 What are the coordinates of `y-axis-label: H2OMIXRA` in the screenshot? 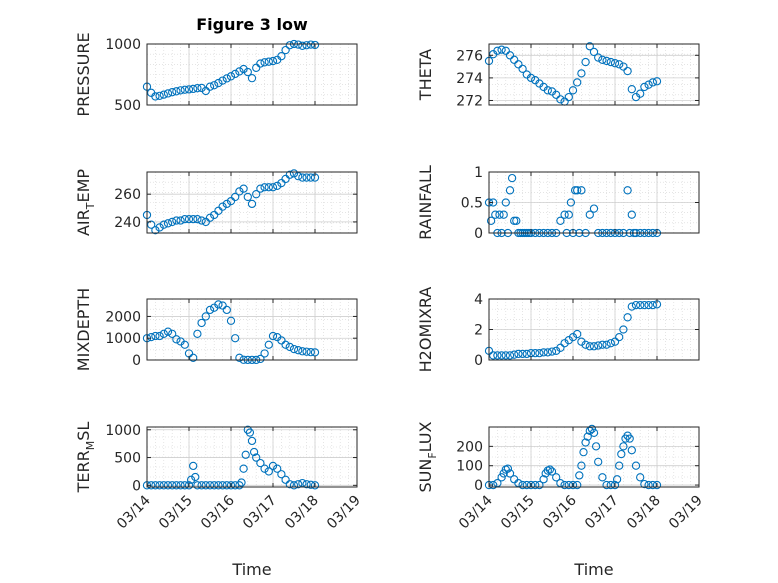 It's located at (425, 330).